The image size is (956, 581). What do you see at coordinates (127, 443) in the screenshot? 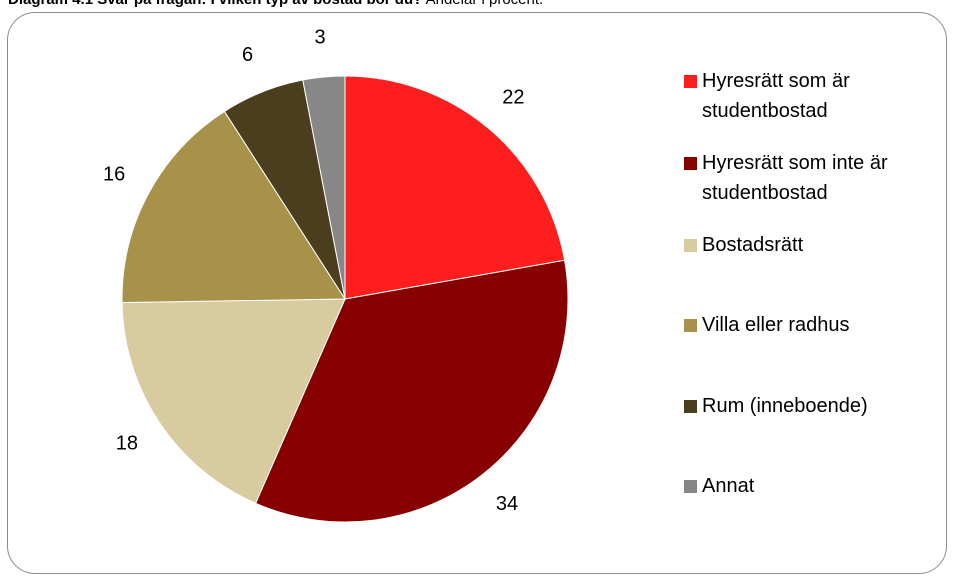
I see `data-label-bostadsratt: 18` at bounding box center [127, 443].